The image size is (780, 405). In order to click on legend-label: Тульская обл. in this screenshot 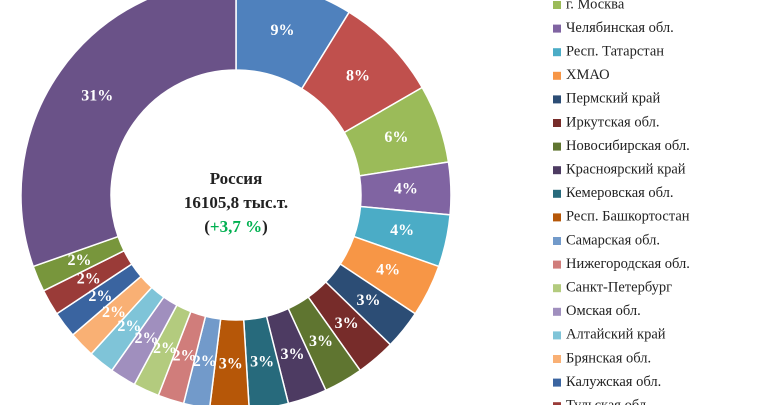, I will do `click(608, 401)`.